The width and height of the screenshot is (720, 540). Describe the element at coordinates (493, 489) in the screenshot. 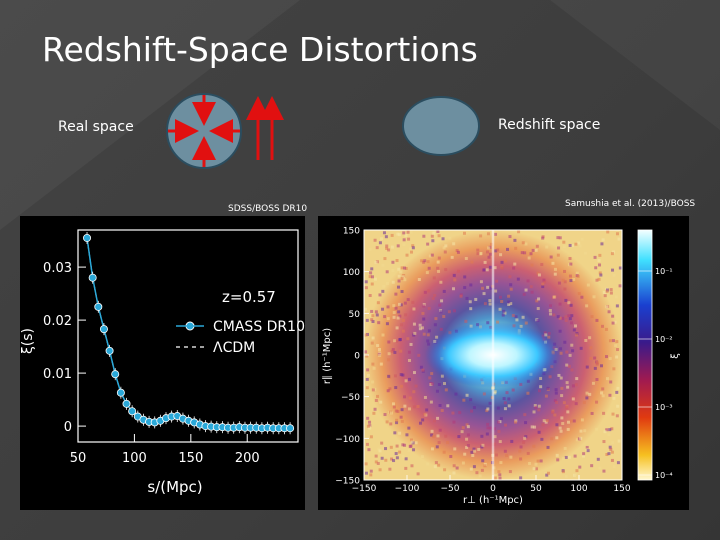

I see `x-tick-label: 0` at that location.